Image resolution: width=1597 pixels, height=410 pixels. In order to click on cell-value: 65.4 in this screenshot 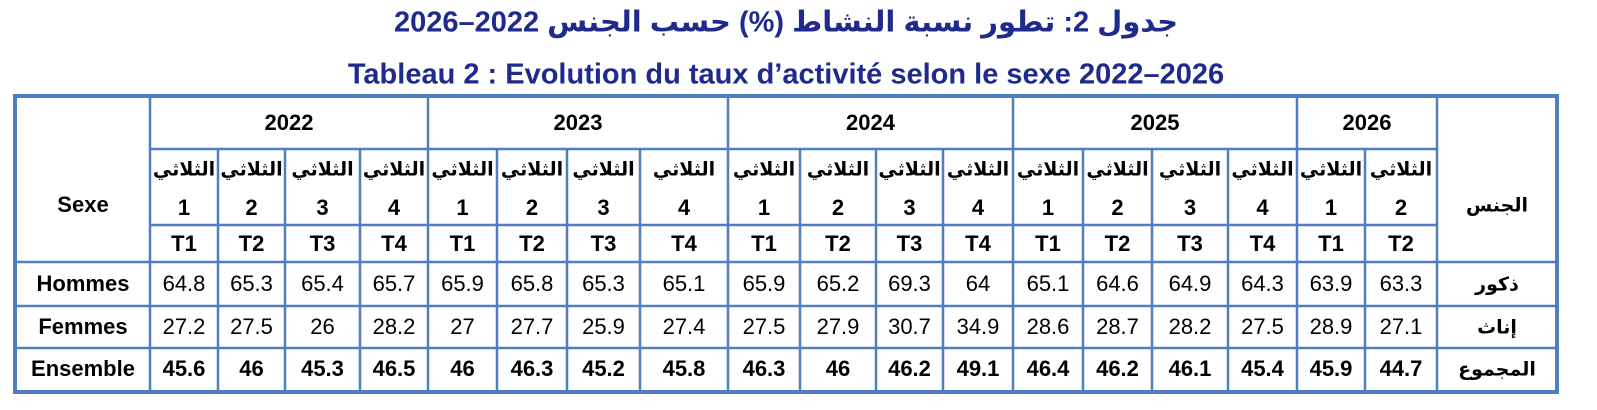, I will do `click(322, 283)`.